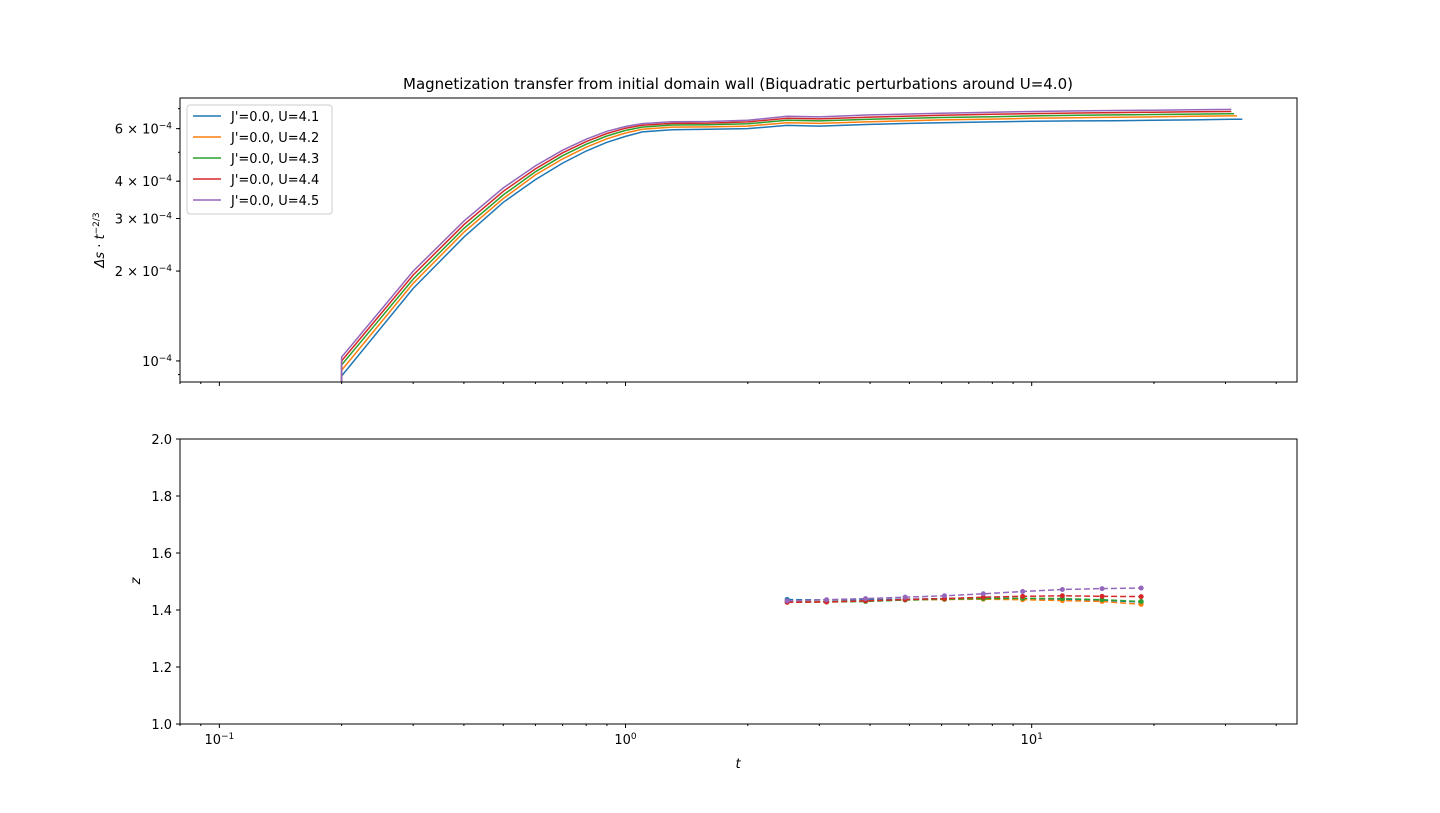 This screenshot has height=813, width=1440. What do you see at coordinates (165, 583) in the screenshot?
I see `bottom-y-ticks: 1.0 1.2 1.4 1.6 1.8 2.0` at bounding box center [165, 583].